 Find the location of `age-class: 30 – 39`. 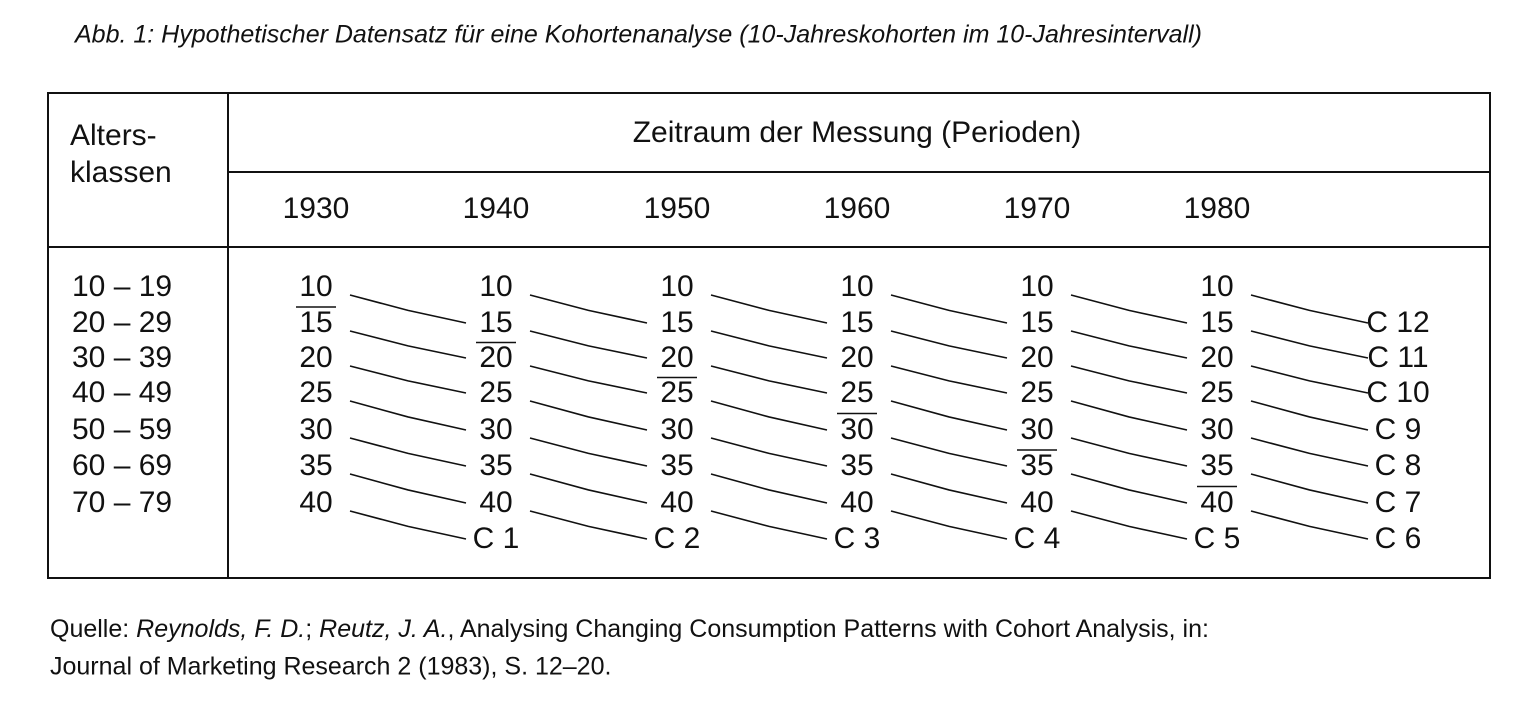

age-class: 30 – 39 is located at coordinates (122, 357).